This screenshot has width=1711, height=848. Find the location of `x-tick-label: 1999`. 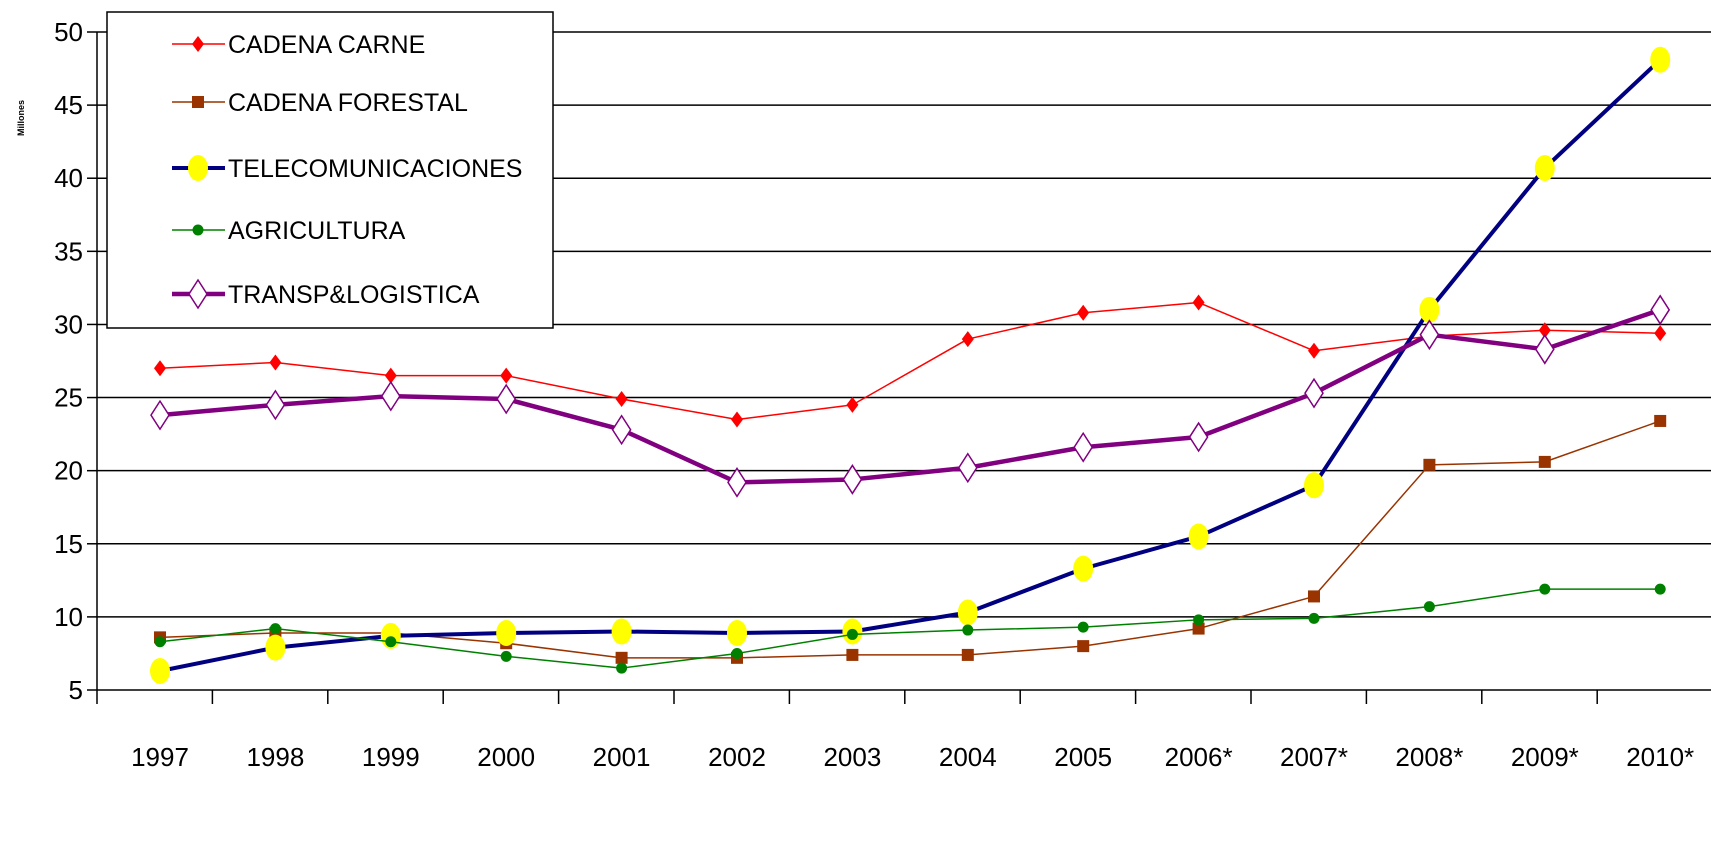

x-tick-label: 1999 is located at coordinates (391, 757).